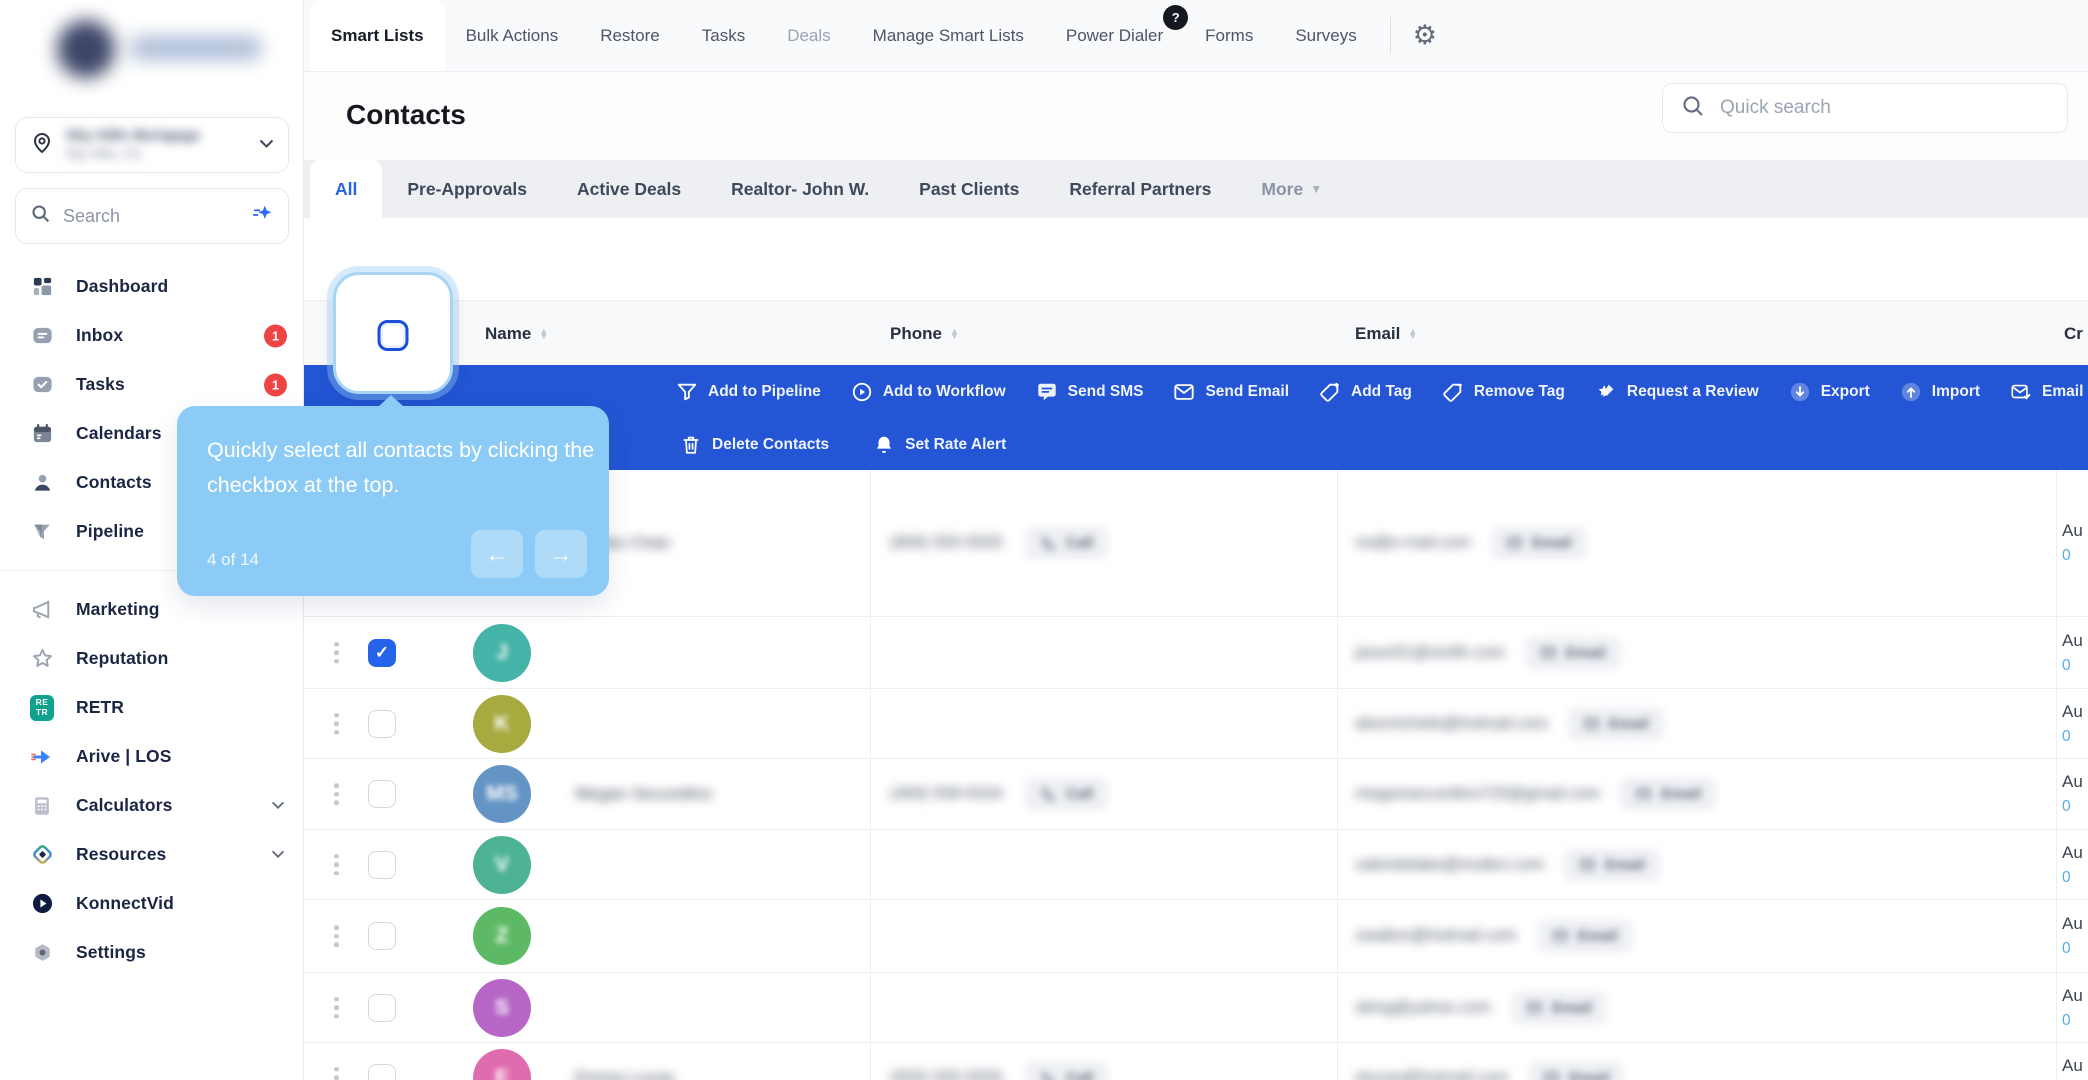 This screenshot has height=1080, width=2088. I want to click on import-button: Import, so click(1940, 392).